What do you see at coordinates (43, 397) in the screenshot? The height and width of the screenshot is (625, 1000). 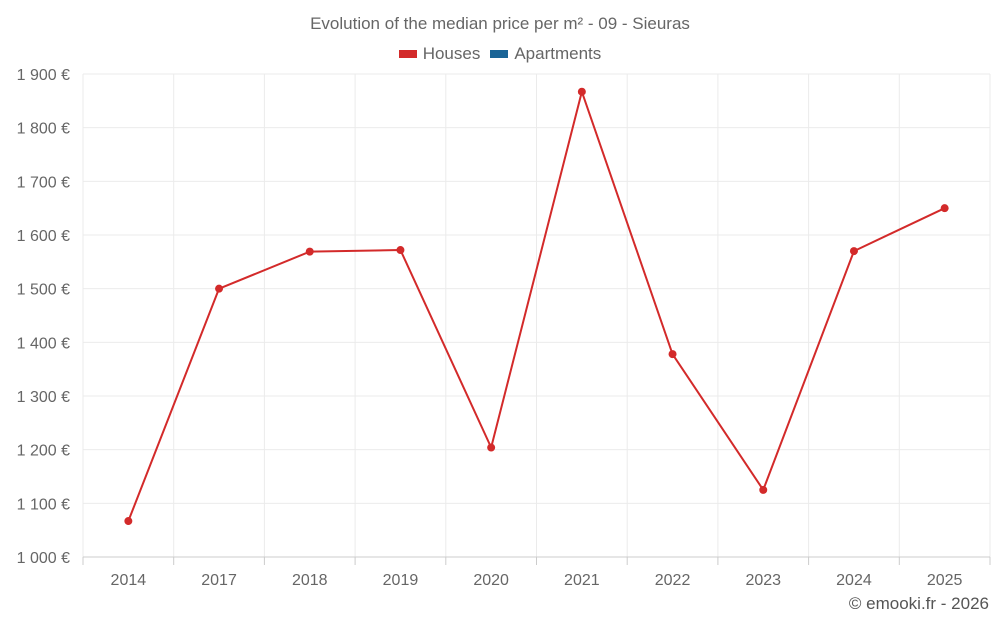 I see `y-tick-label: 1 300 €` at bounding box center [43, 397].